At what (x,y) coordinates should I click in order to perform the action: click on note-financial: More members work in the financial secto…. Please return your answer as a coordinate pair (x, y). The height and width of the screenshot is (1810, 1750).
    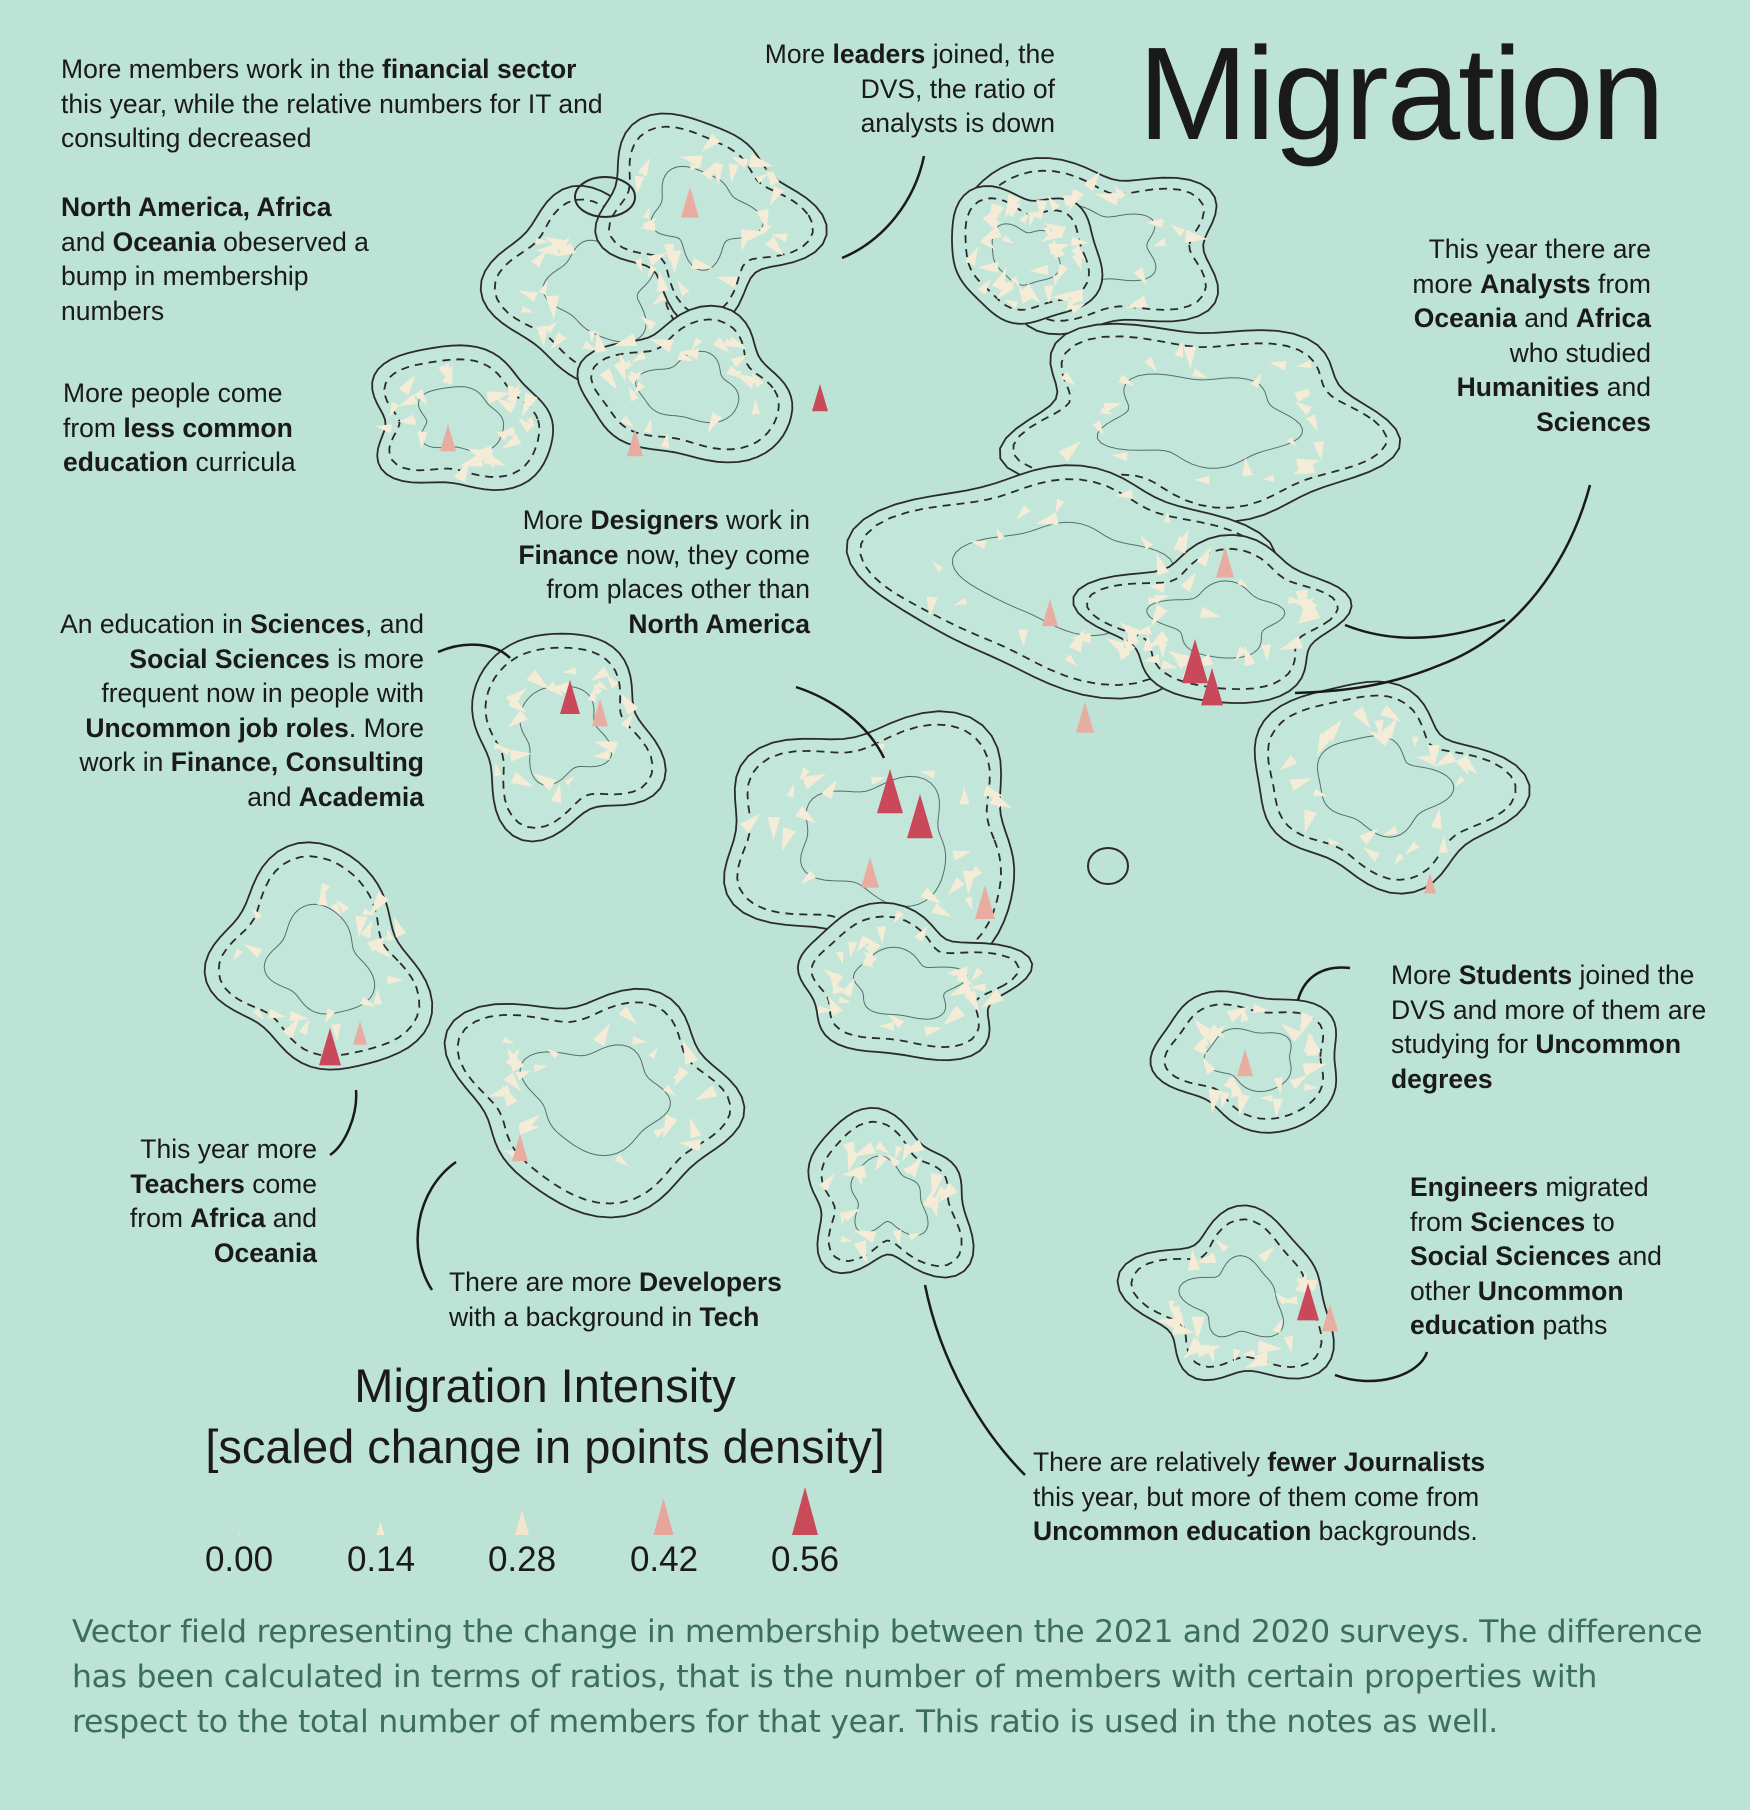
    Looking at the image, I should click on (332, 104).